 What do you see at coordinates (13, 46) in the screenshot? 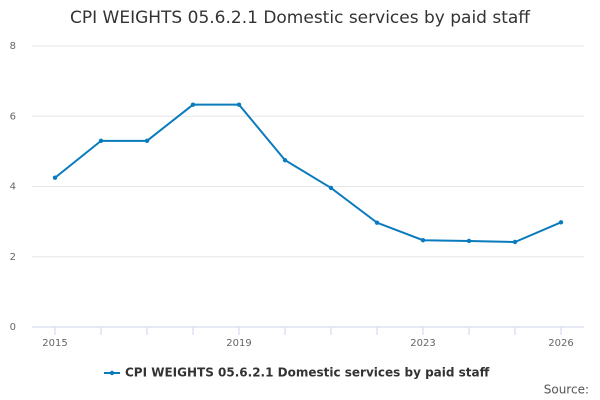
I see `y-tick-label: 8` at bounding box center [13, 46].